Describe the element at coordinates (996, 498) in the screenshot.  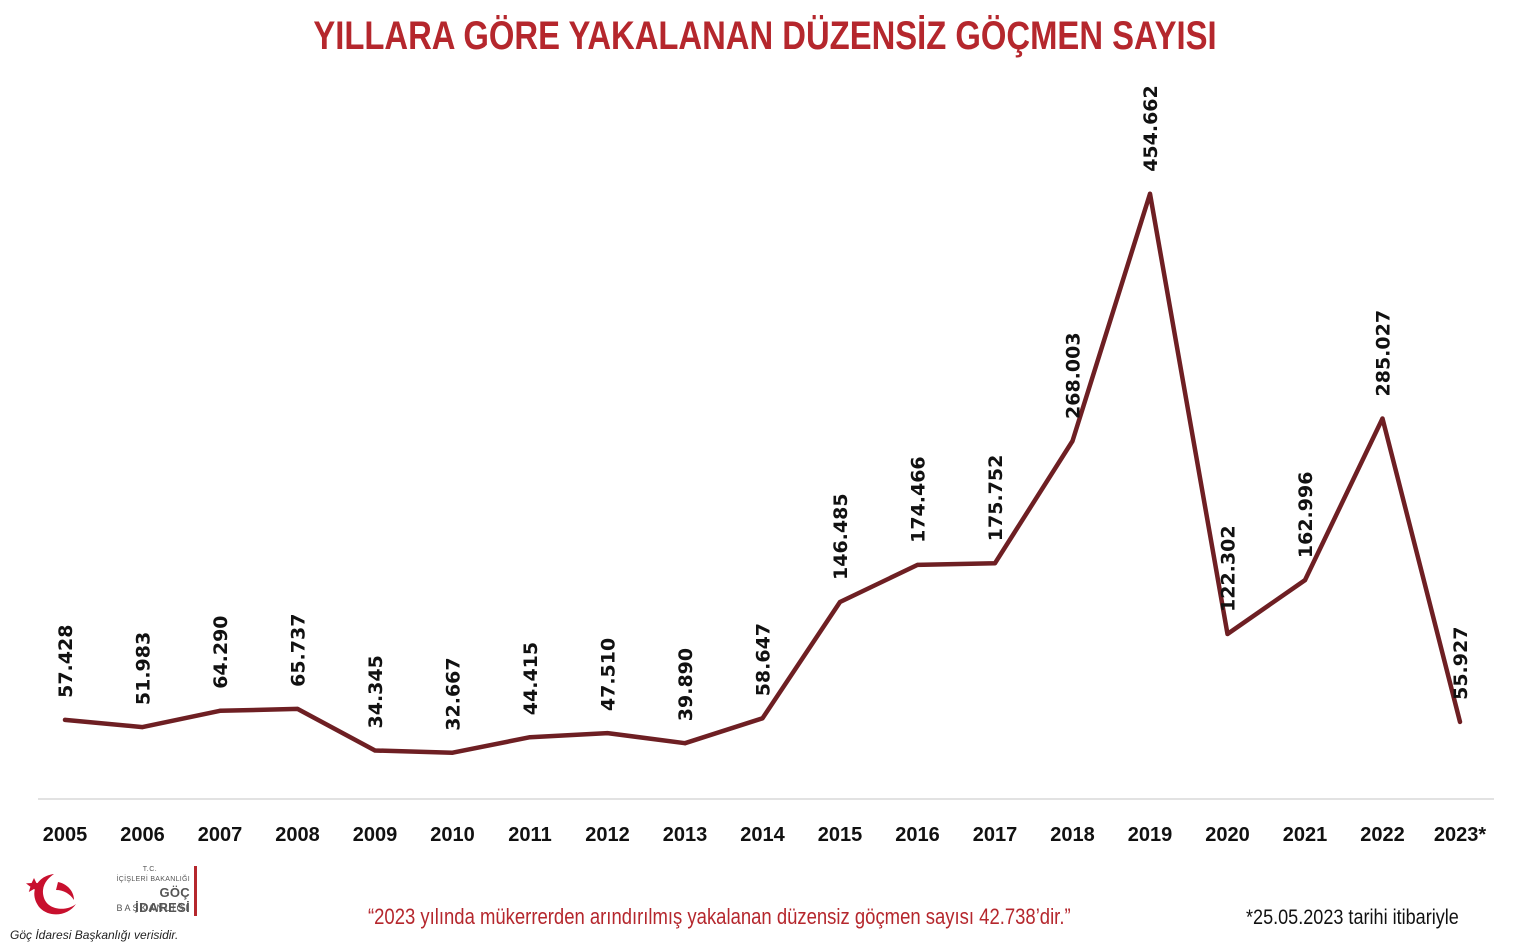
I see `data-label: 175.752` at that location.